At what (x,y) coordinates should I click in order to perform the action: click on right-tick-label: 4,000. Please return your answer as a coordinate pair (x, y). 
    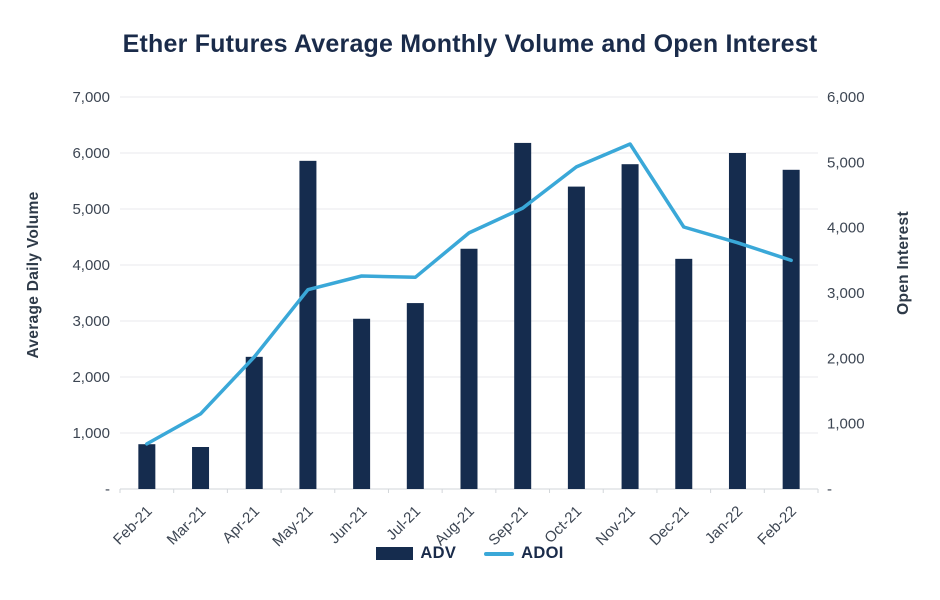
    Looking at the image, I should click on (846, 228).